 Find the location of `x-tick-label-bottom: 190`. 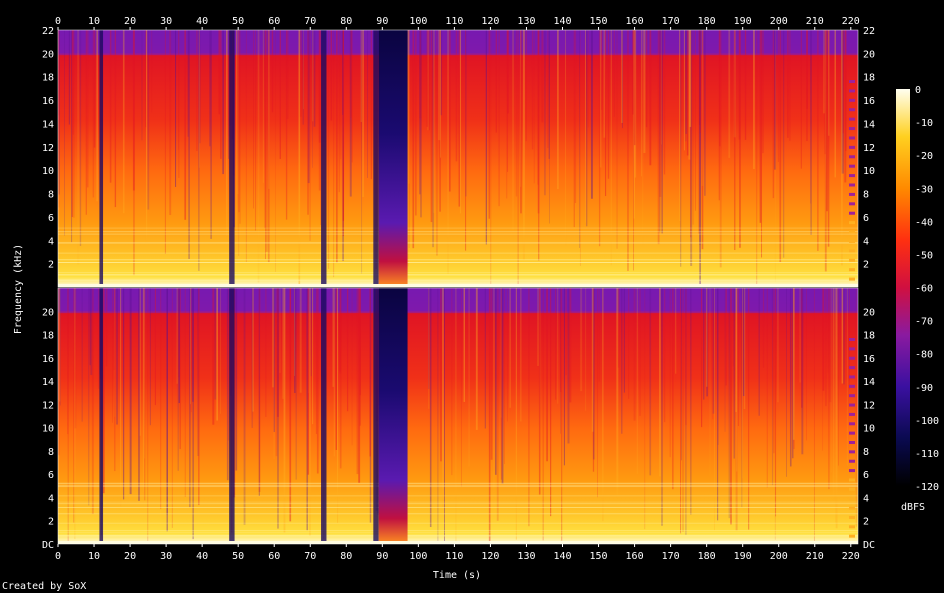

x-tick-label-bottom: 190 is located at coordinates (743, 556).